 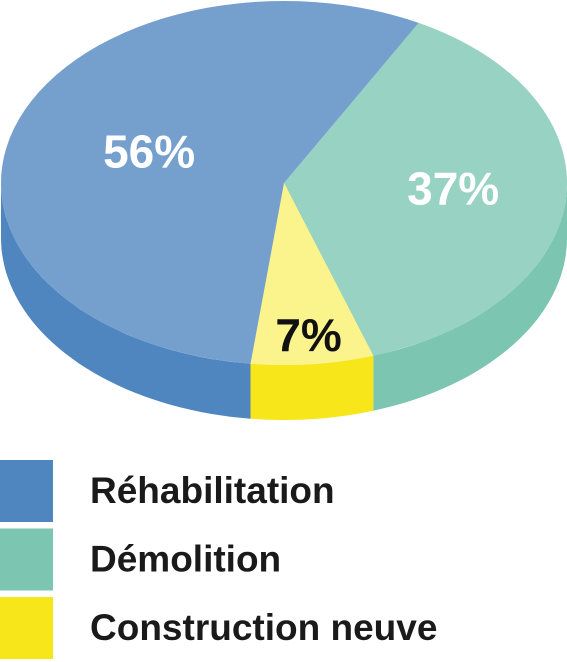 What do you see at coordinates (263, 627) in the screenshot?
I see `legend-label: Construction neuve` at bounding box center [263, 627].